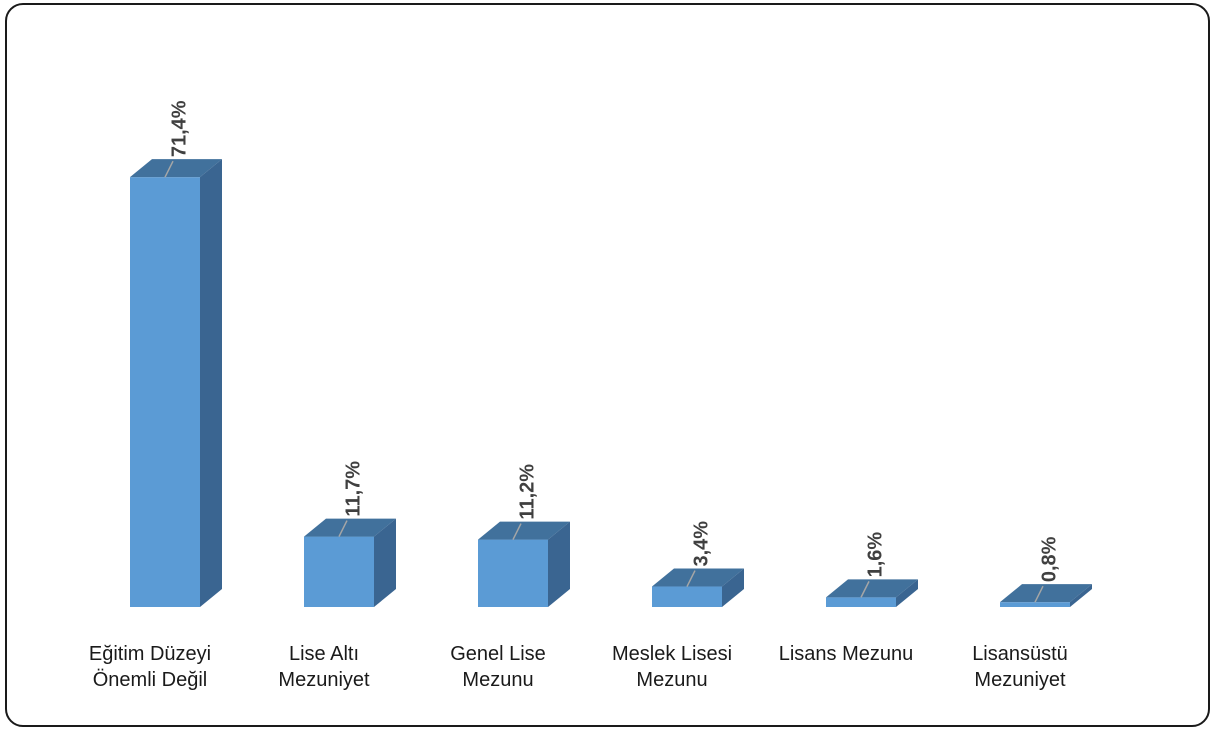 Image resolution: width=1219 pixels, height=735 pixels. I want to click on category-label-line: Lisans Mezunu, so click(846, 654).